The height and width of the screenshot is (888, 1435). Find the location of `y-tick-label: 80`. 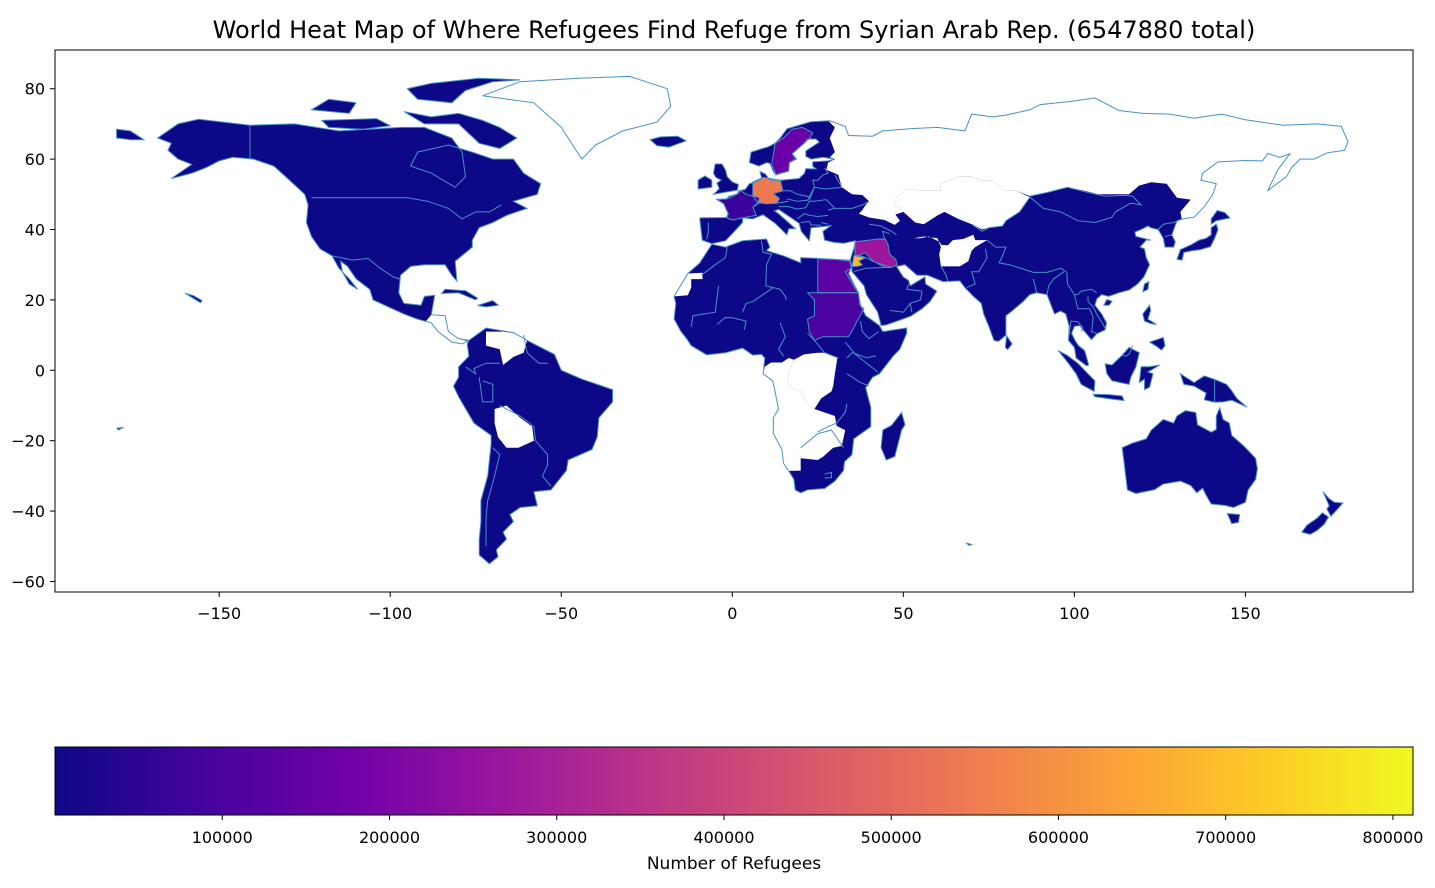

y-tick-label: 80 is located at coordinates (35, 89).